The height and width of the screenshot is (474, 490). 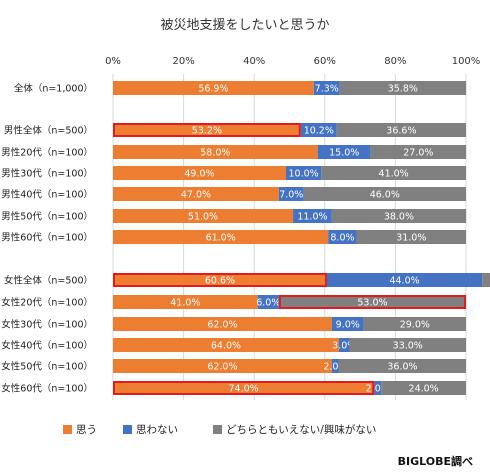 What do you see at coordinates (113, 61) in the screenshot?
I see `x-tick-label: 0%` at bounding box center [113, 61].